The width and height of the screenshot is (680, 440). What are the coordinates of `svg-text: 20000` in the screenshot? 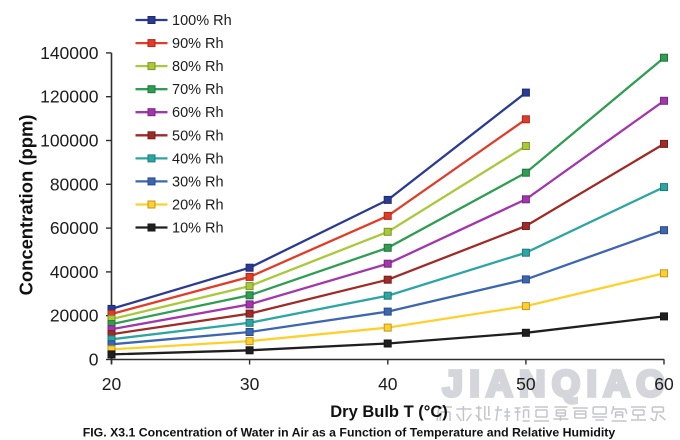 It's located at (74, 316).